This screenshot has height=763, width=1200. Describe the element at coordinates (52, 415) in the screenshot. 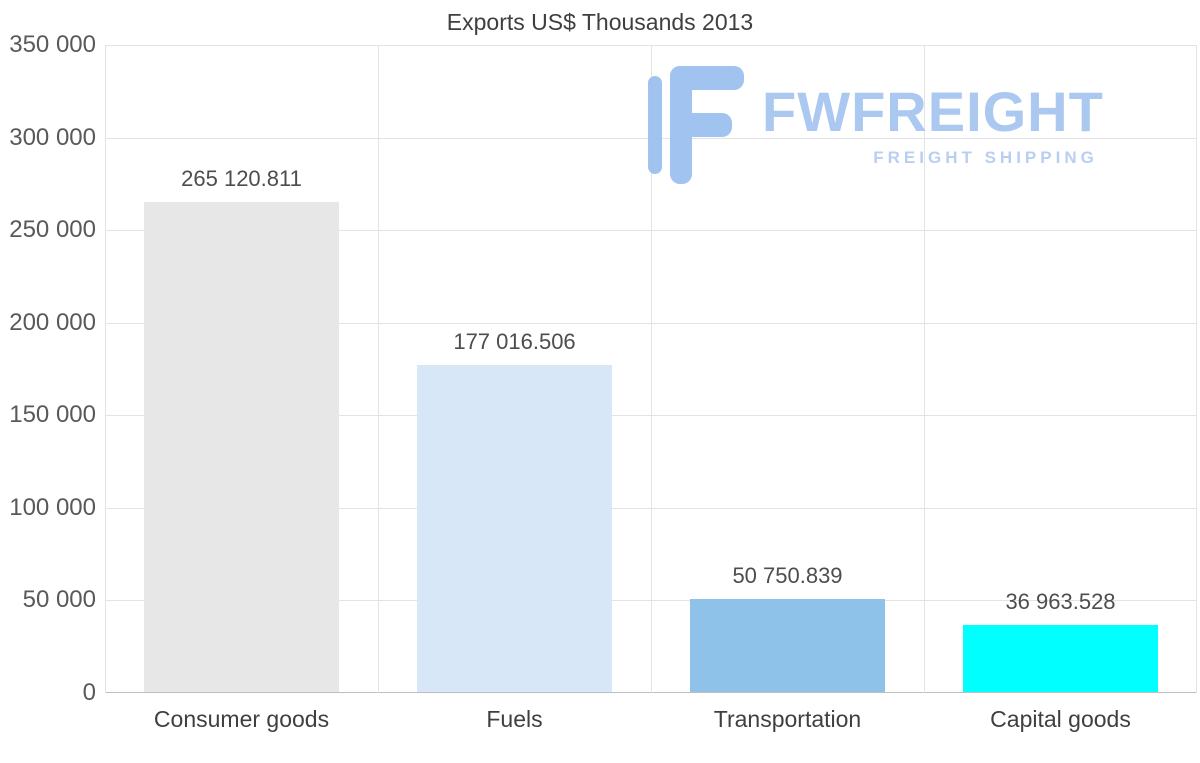

I see `y-tick-label: 150 000` at that location.